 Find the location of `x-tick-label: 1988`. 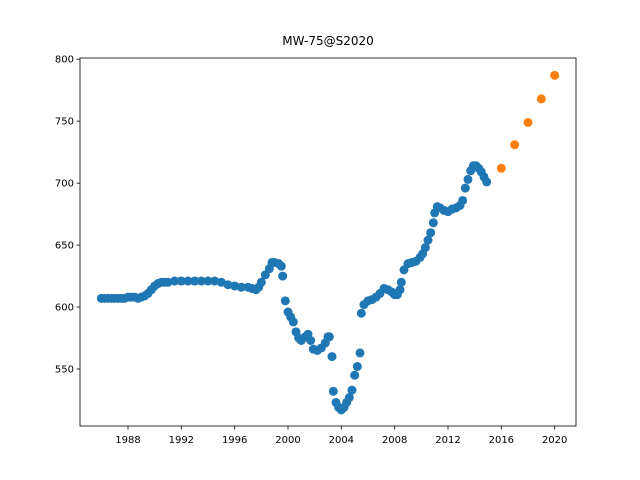

x-tick-label: 1988 is located at coordinates (127, 440).